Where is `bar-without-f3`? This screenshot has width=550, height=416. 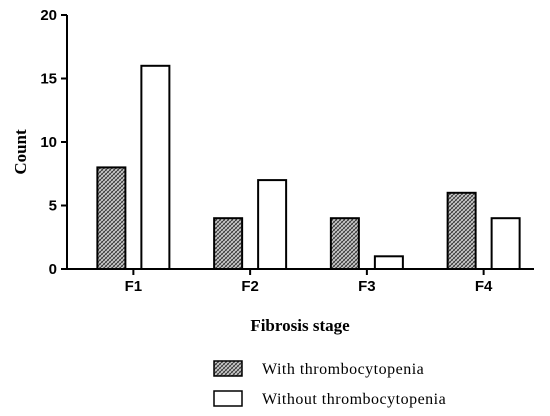
bar-without-f3 is located at coordinates (388, 262).